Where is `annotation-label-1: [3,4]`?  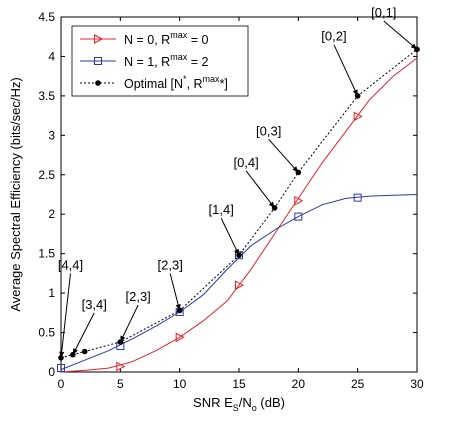 annotation-label-1: [3,4] is located at coordinates (94, 304).